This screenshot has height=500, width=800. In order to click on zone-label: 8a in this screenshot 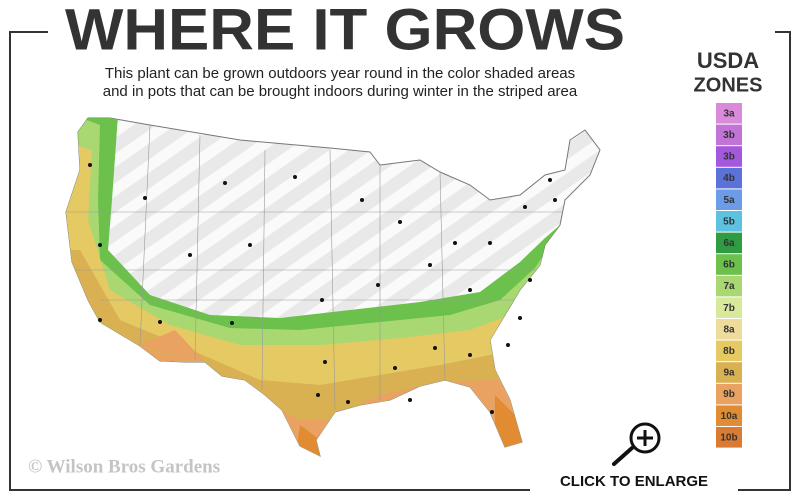, I will do `click(729, 329)`.